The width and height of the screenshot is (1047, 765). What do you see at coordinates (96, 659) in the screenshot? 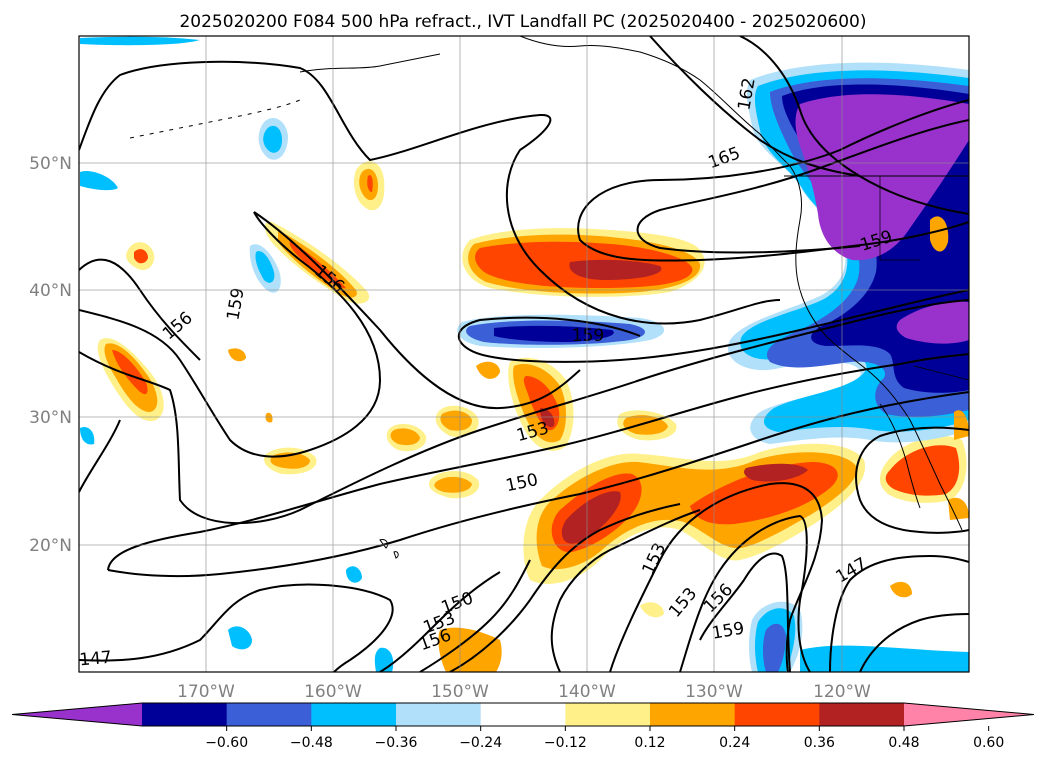
I see `contour-label: 147` at bounding box center [96, 659].